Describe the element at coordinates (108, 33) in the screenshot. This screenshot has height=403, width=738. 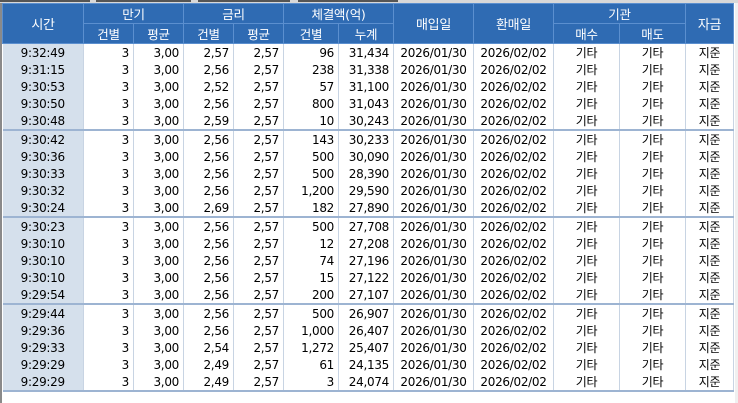
I see `col-maturity-each: 건별` at that location.